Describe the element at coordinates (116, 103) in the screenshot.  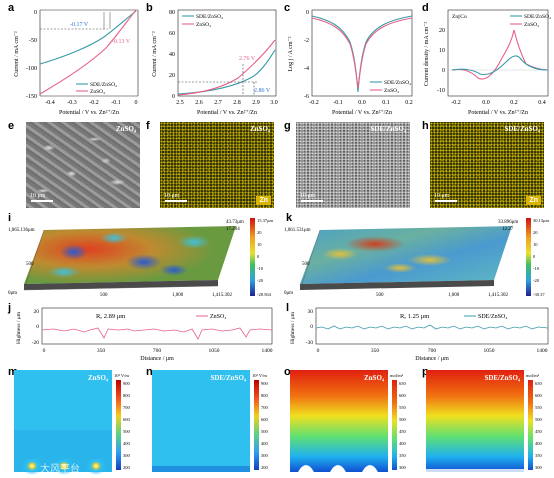
I see `chart-a-xtick: -0.1` at that location.